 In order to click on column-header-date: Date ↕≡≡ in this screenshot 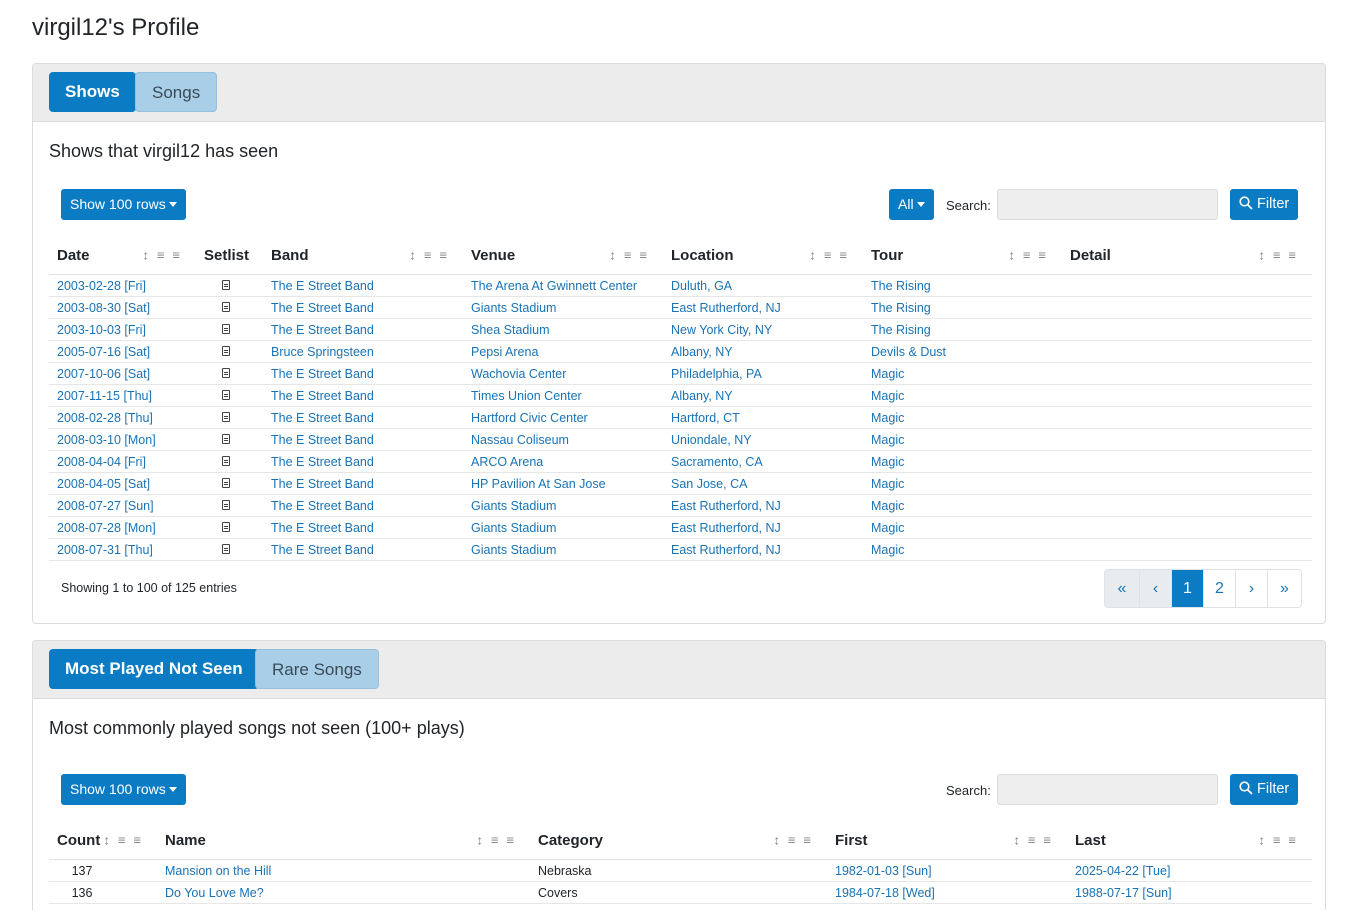, I will do `click(122, 255)`.